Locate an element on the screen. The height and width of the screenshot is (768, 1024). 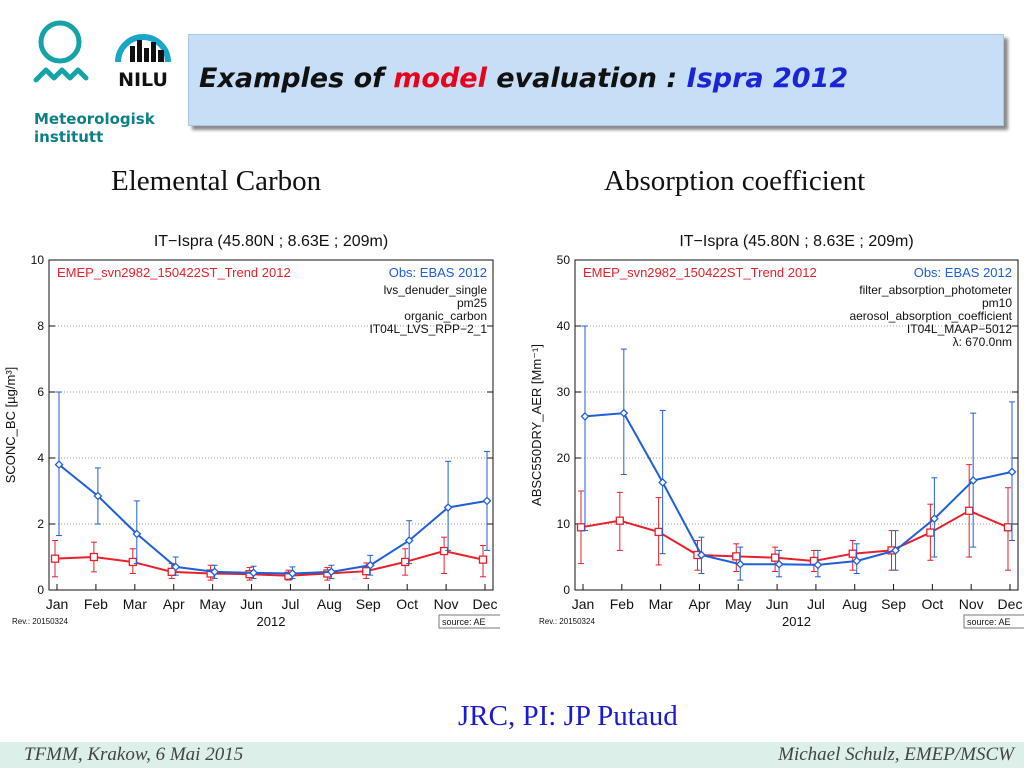
source-box is located at coordinates (993, 621).